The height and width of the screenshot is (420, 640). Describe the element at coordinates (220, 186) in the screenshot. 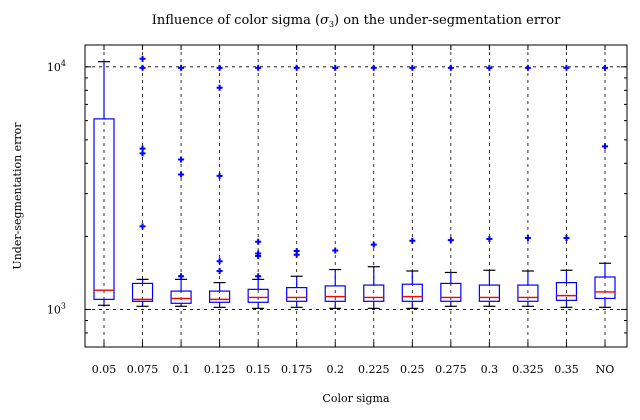

I see `box-0.125` at that location.